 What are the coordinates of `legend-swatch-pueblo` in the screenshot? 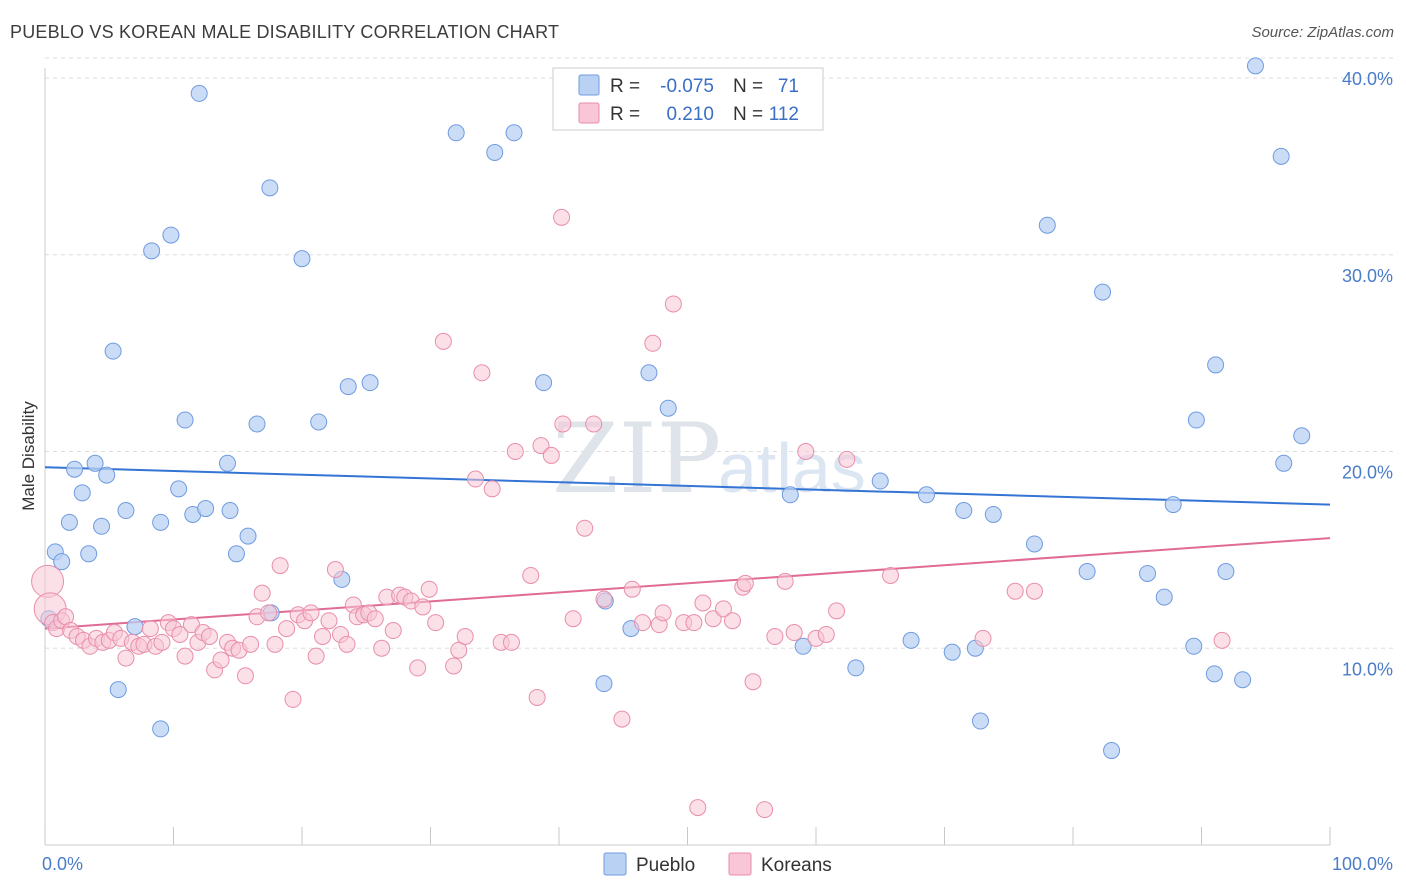 It's located at (615, 864).